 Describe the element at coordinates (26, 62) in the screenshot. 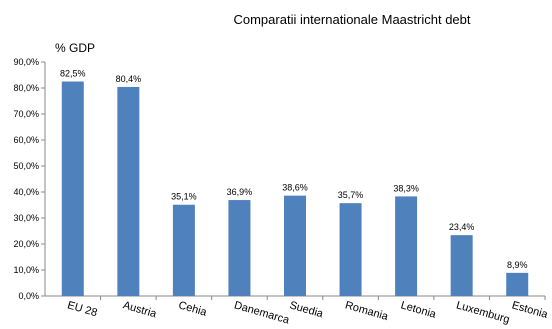

I see `y-tick-label: 90,0%` at that location.